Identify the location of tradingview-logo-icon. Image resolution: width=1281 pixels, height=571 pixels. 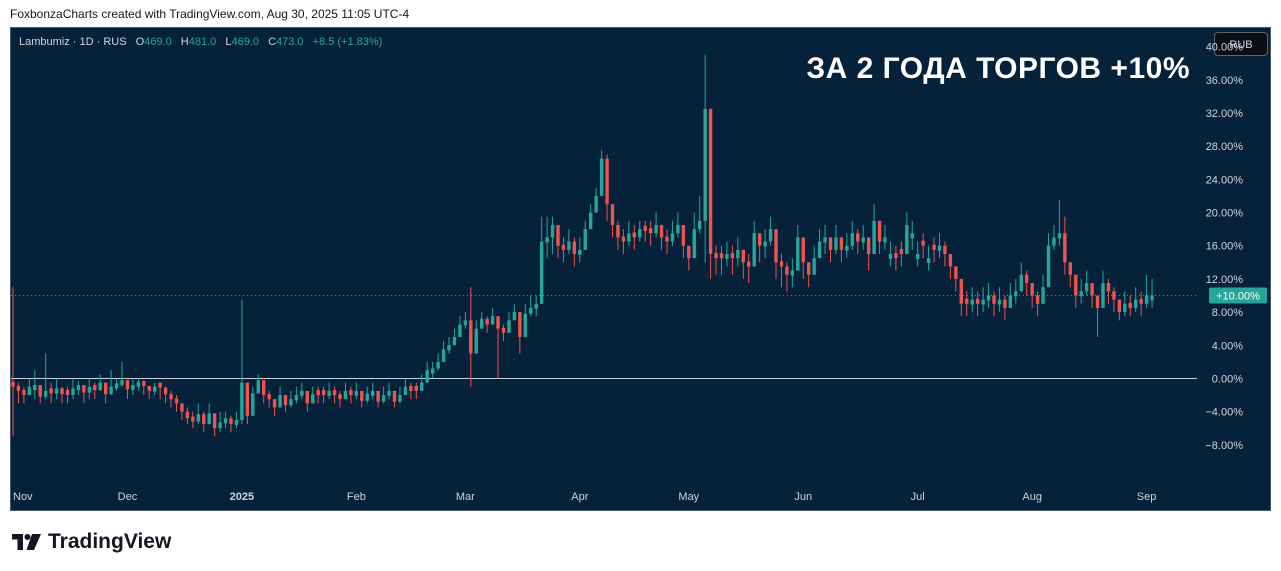
(26, 542).